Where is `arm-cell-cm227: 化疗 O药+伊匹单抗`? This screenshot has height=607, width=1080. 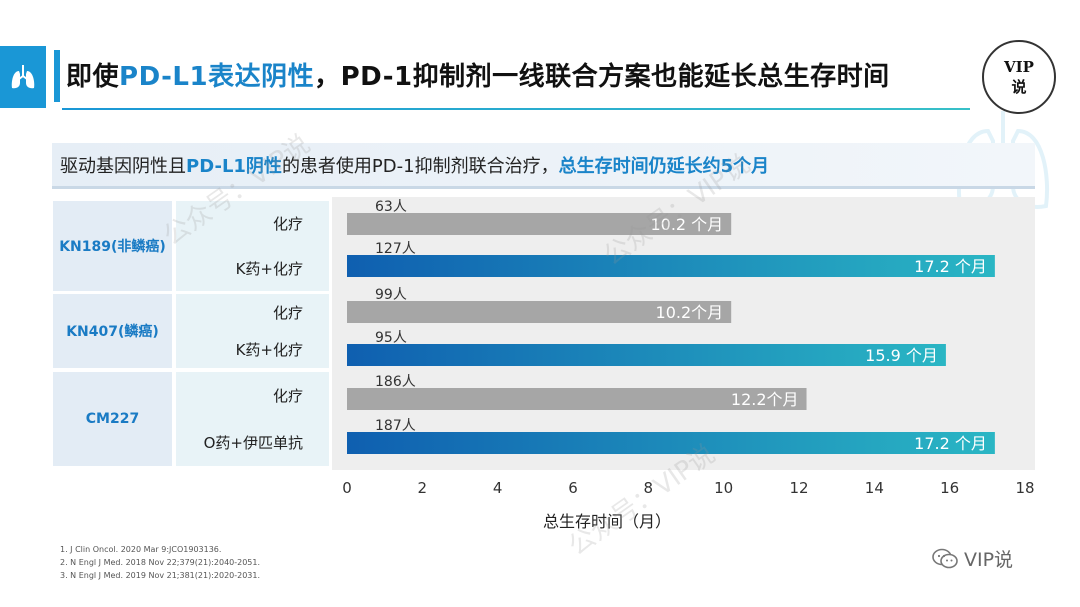
arm-cell-cm227: 化疗 O药+伊匹单抗 is located at coordinates (252, 419).